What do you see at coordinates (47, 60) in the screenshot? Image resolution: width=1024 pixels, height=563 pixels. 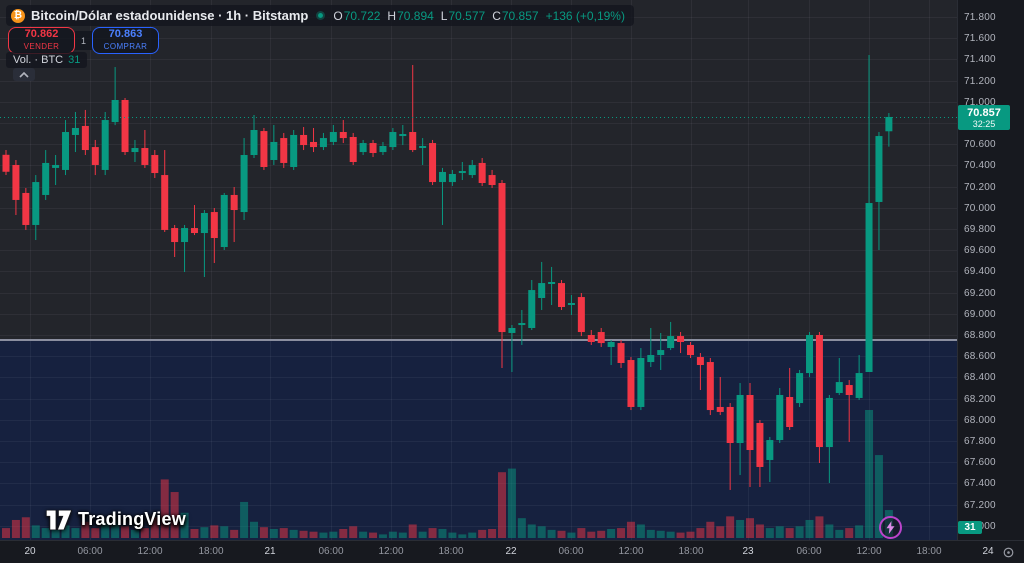 I see `volume-indicator-legend: Vol. · BTC 31` at bounding box center [47, 60].